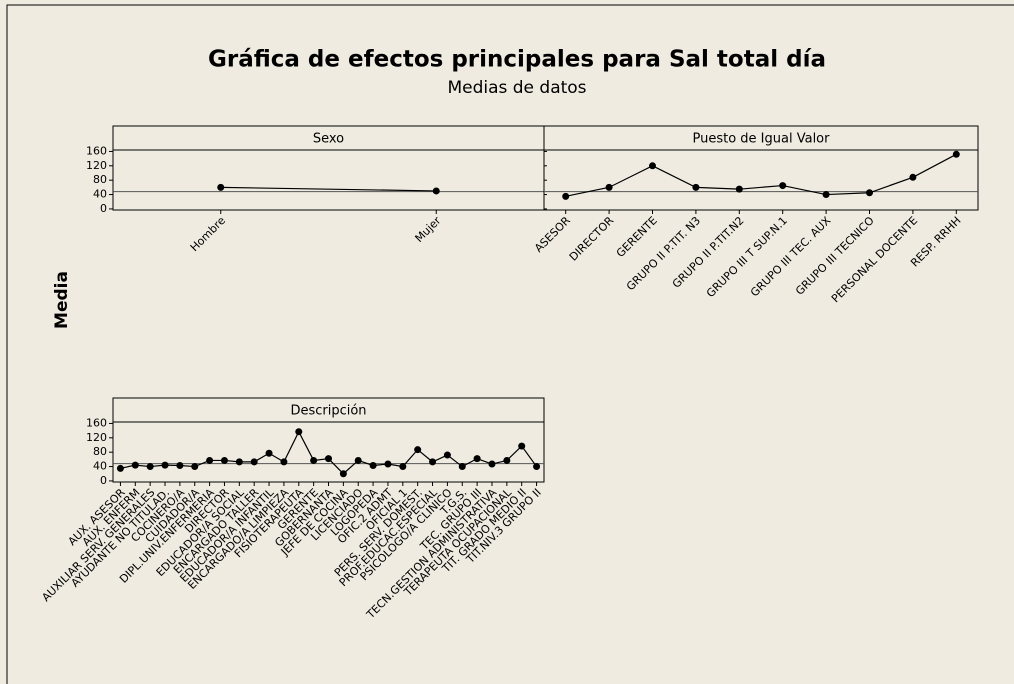 The image size is (1014, 684). I want to click on panel-title: Sexo, so click(328, 139).